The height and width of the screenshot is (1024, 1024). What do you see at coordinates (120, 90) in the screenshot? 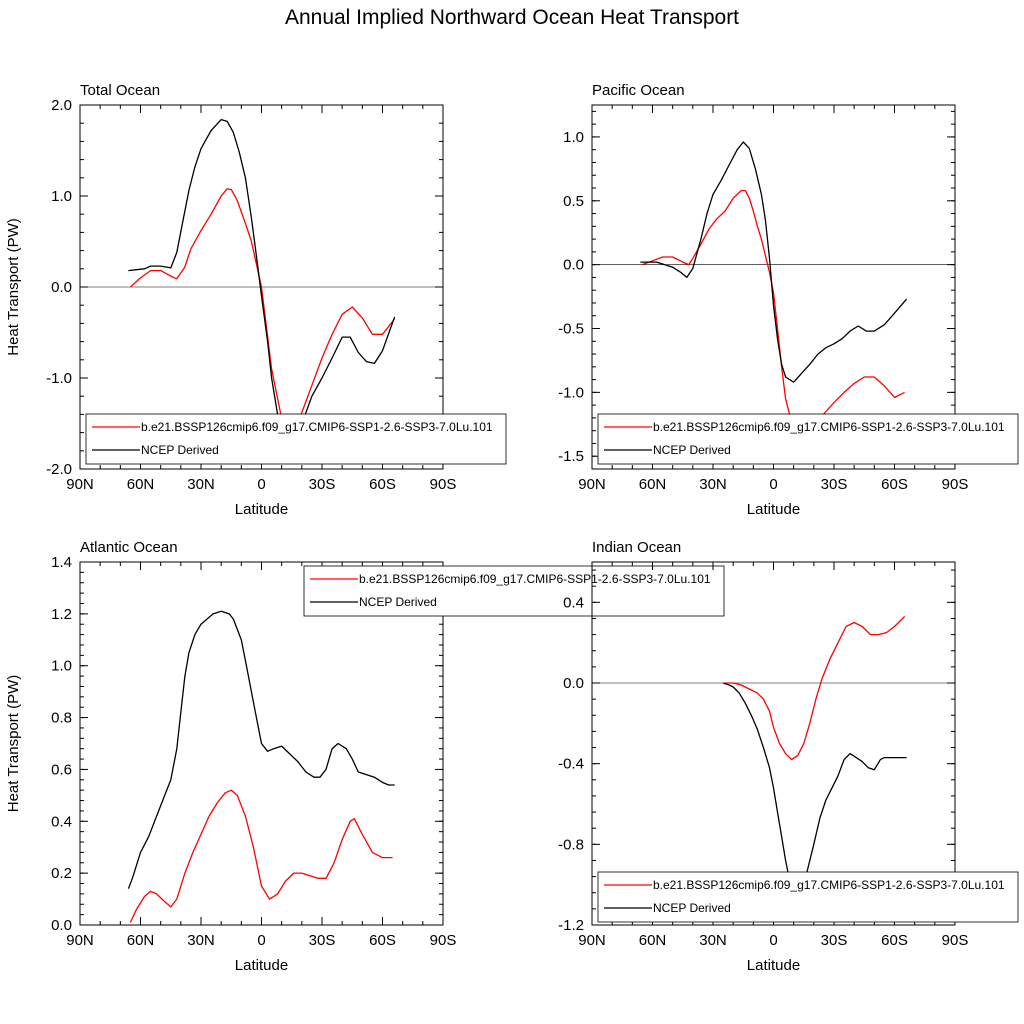
I see `panel-title: Total Ocean` at bounding box center [120, 90].